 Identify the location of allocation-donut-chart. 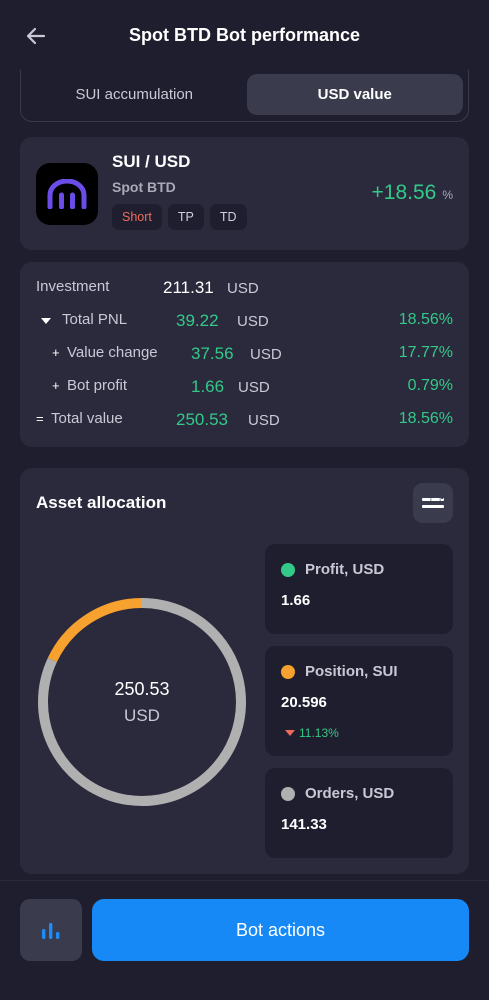
(142, 702).